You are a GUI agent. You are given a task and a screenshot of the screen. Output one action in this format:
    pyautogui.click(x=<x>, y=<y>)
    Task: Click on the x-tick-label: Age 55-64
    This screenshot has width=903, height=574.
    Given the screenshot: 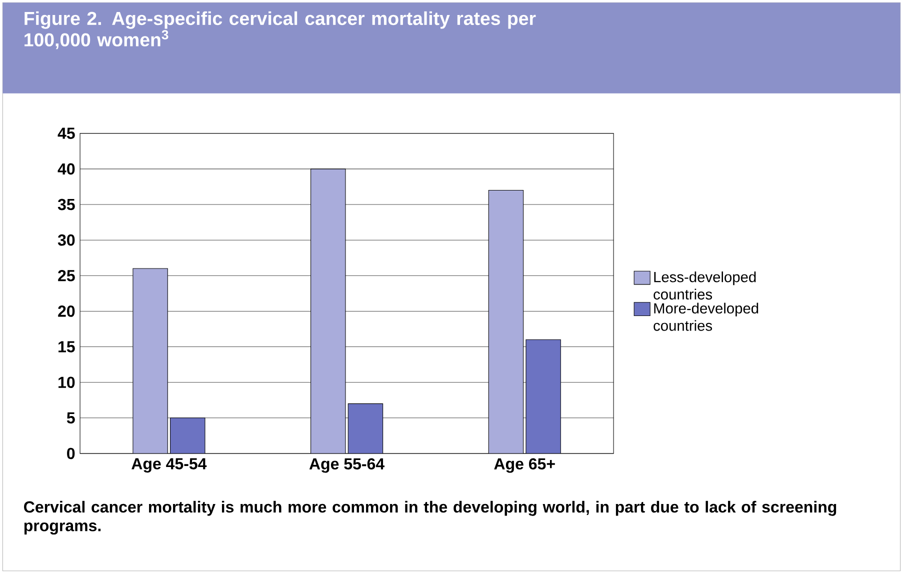 What is the action you would take?
    pyautogui.click(x=346, y=465)
    